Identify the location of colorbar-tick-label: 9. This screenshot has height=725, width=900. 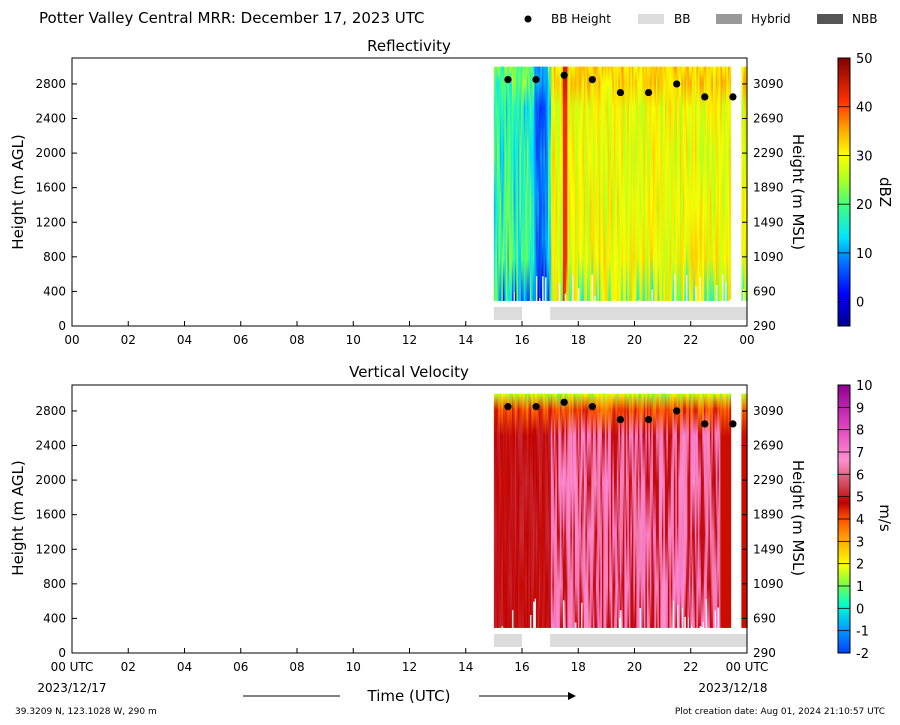
(860, 408).